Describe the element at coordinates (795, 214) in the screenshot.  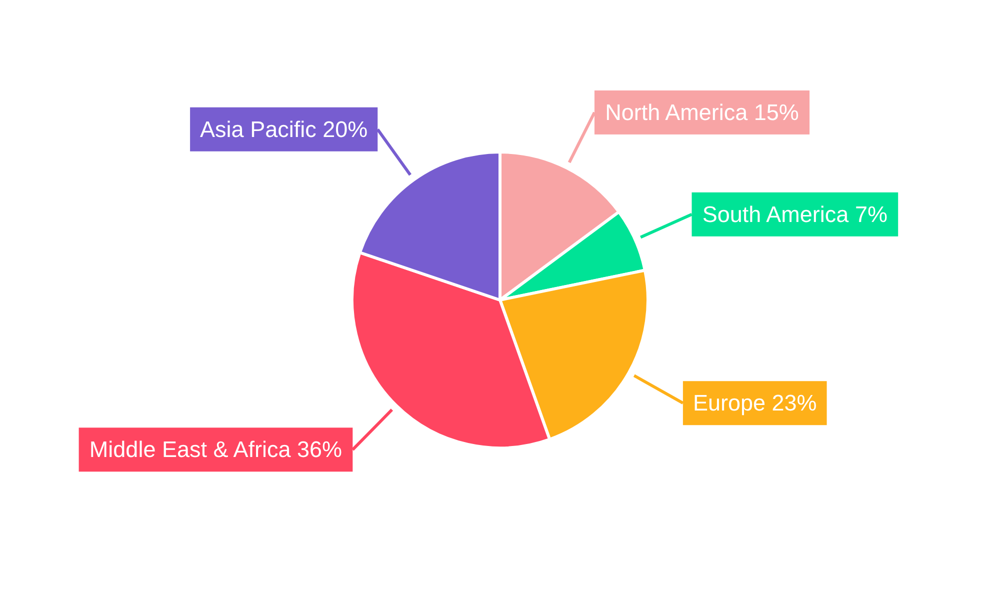
I see `slice-label: South America 7%` at that location.